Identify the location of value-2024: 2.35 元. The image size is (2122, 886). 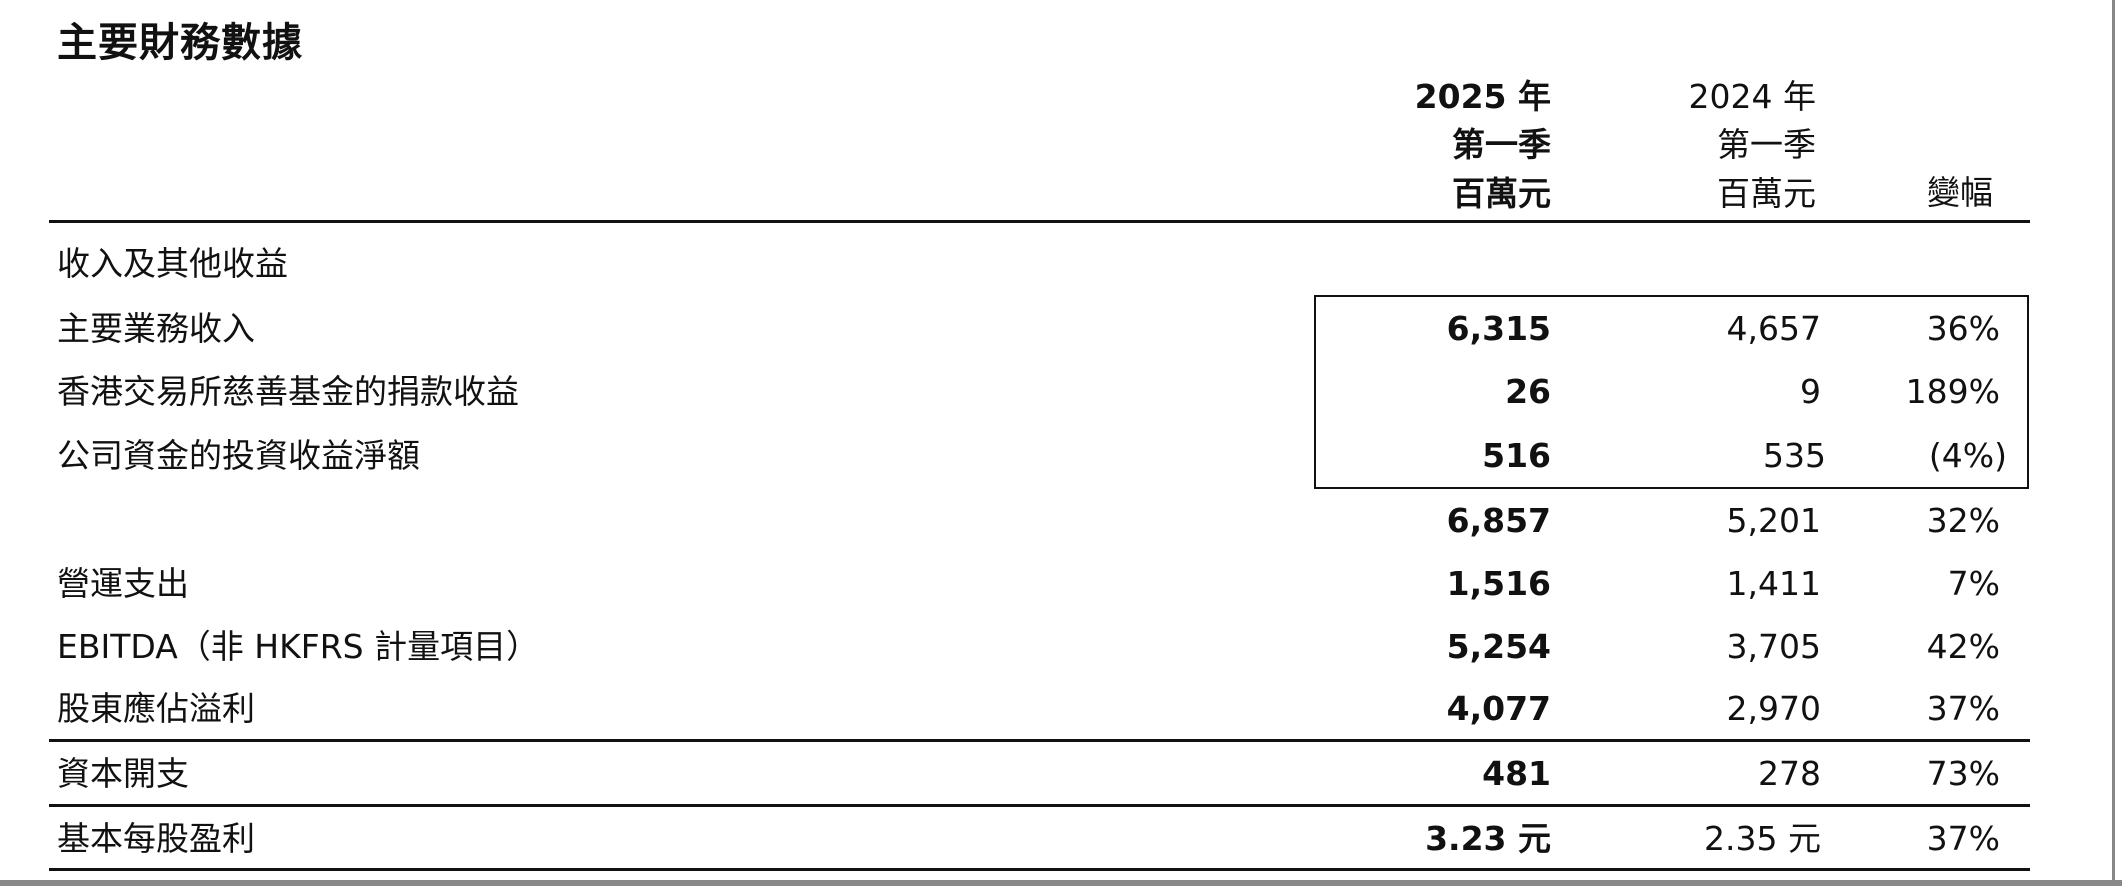
(1762, 838).